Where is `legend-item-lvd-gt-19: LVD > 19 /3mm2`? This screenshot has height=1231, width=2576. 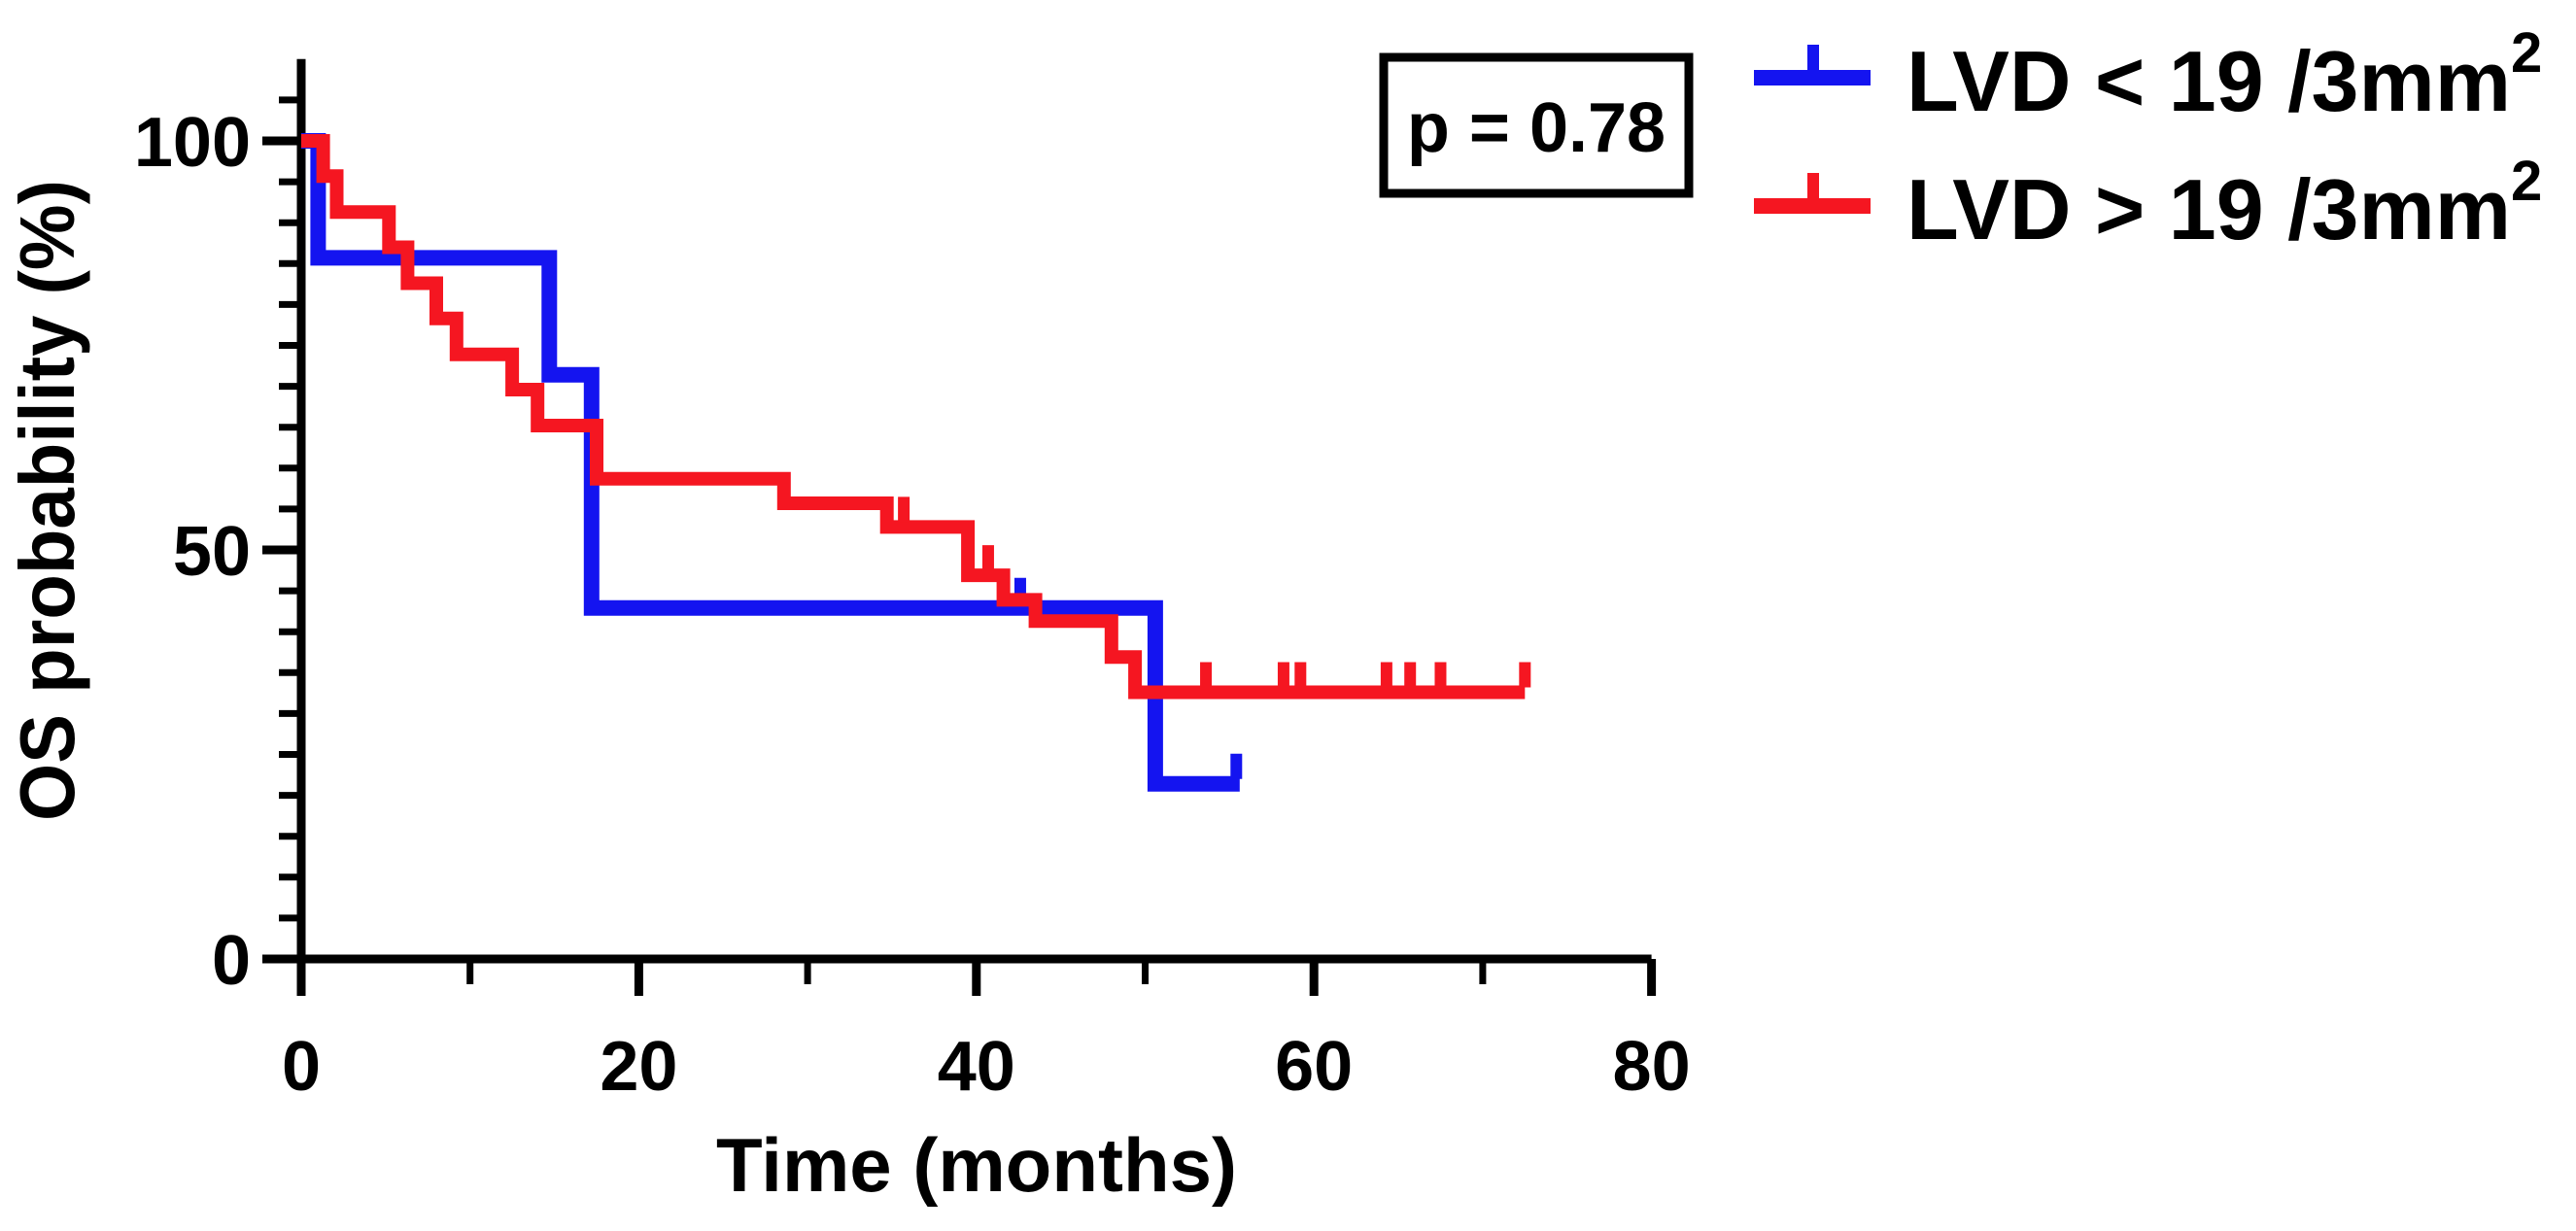 legend-item-lvd-gt-19: LVD > 19 /3mm2 is located at coordinates (2148, 203).